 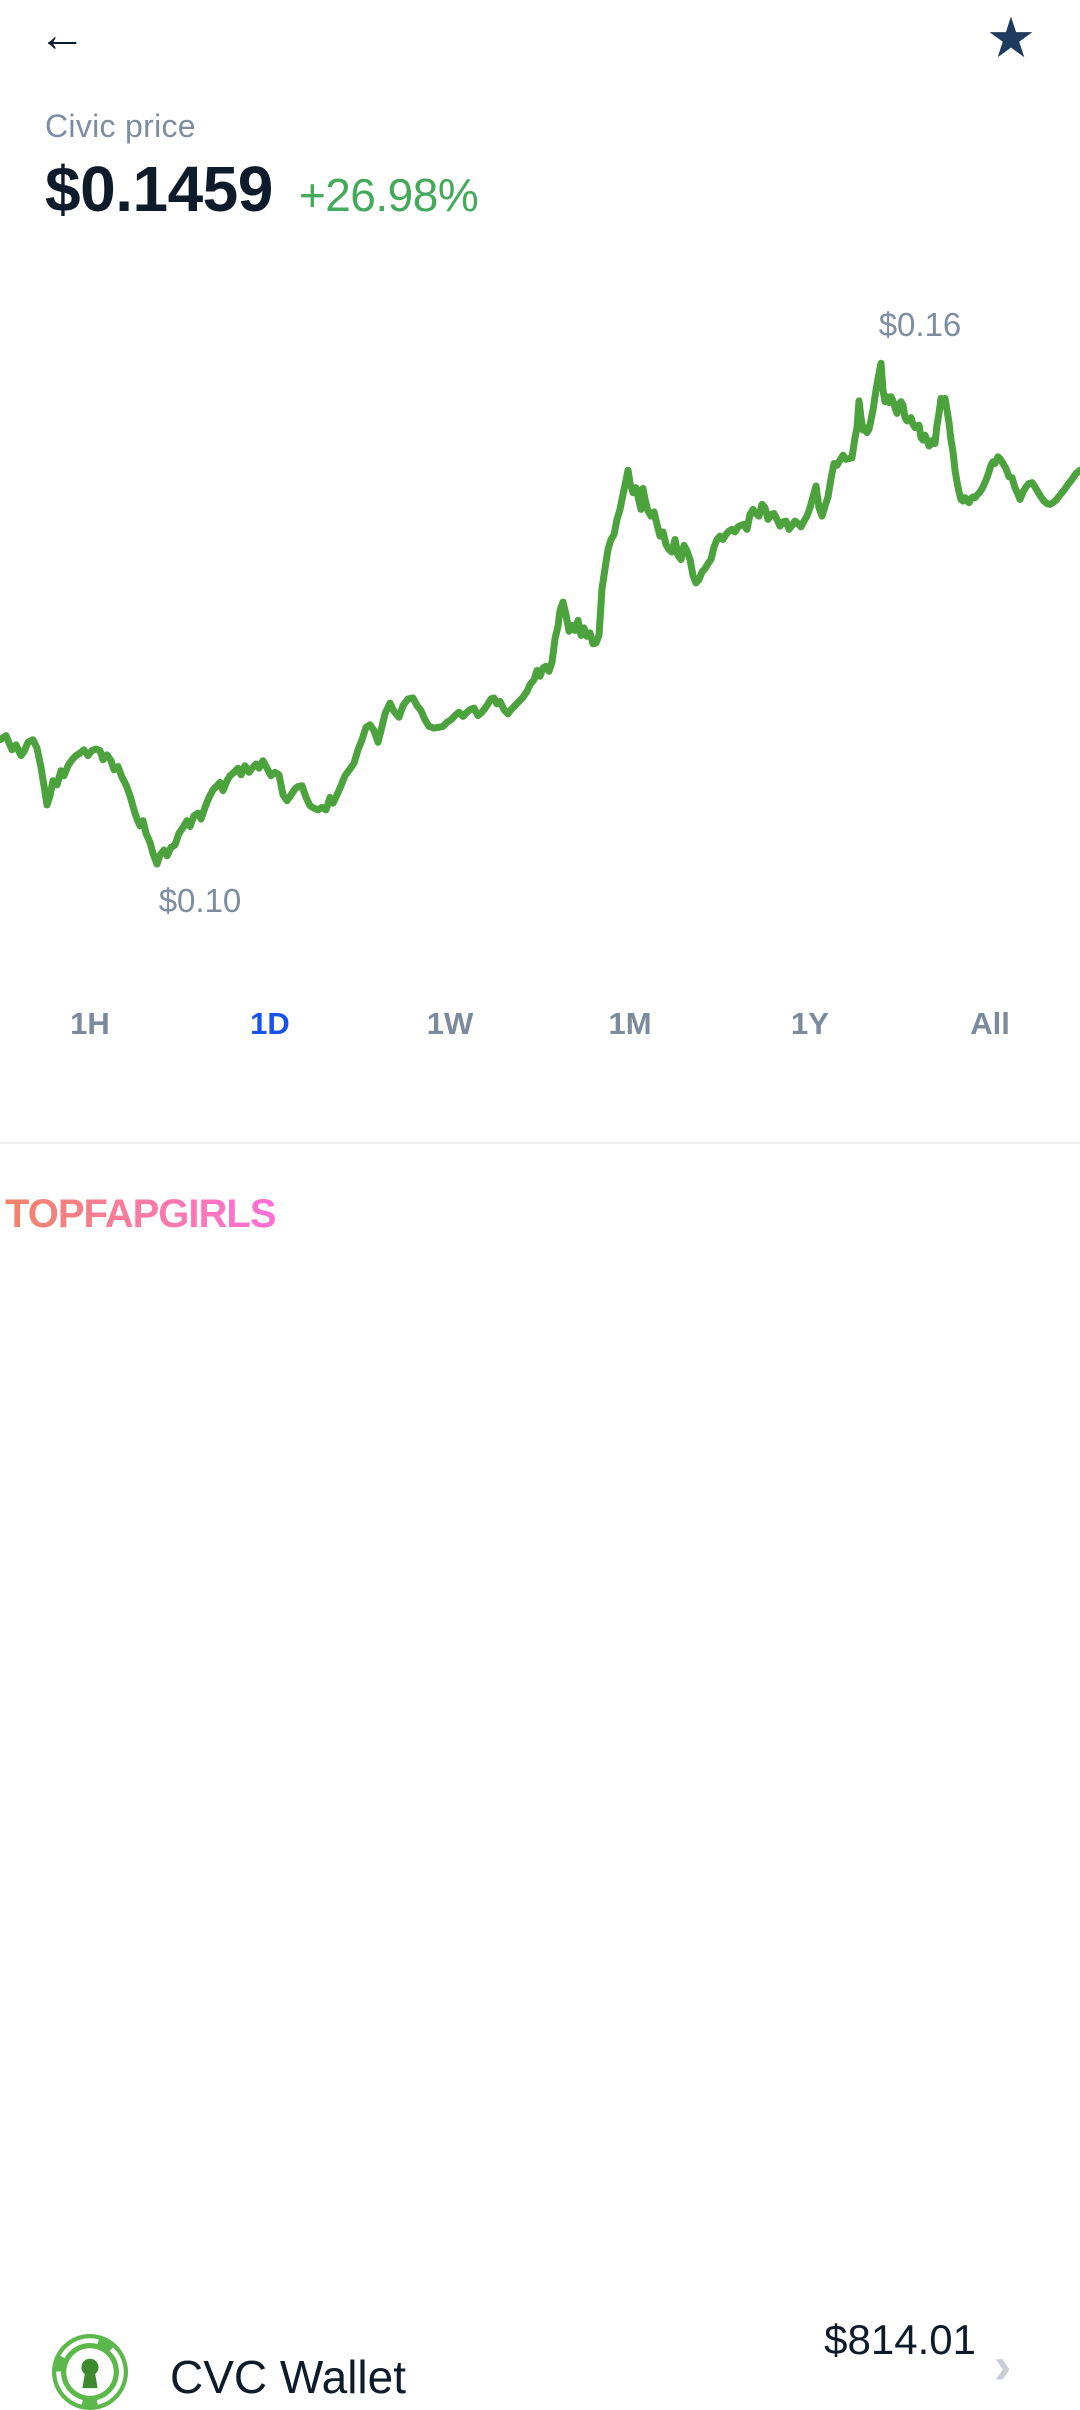 I want to click on back-button: ←, so click(x=70, y=36).